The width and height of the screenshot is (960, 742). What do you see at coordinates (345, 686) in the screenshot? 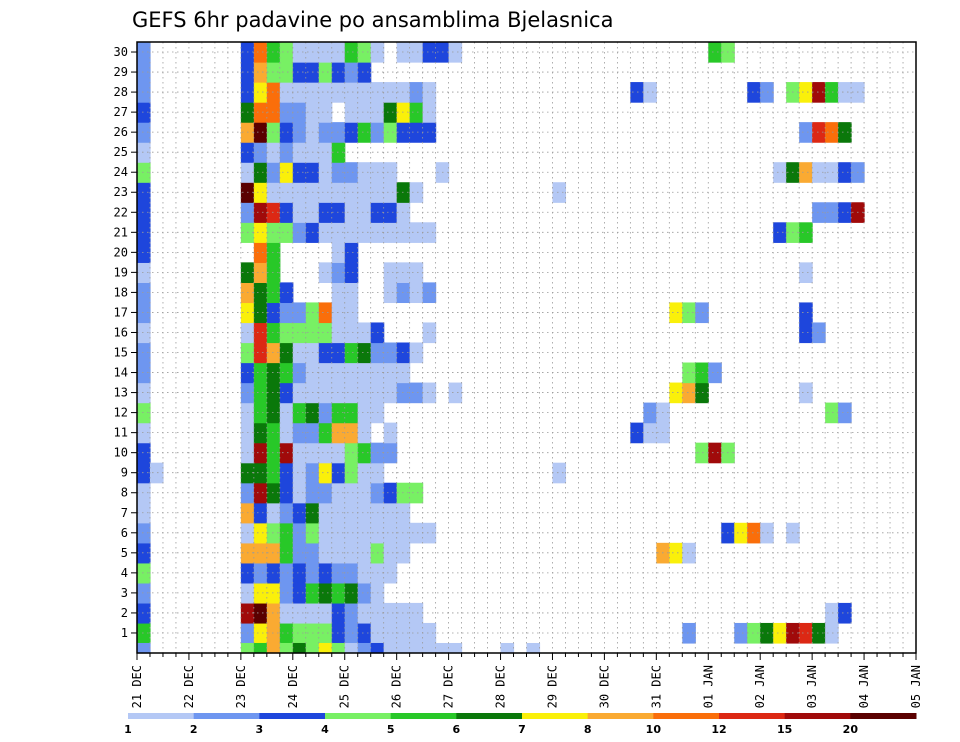
I see `x-tick-label: 25 DEC` at bounding box center [345, 686].